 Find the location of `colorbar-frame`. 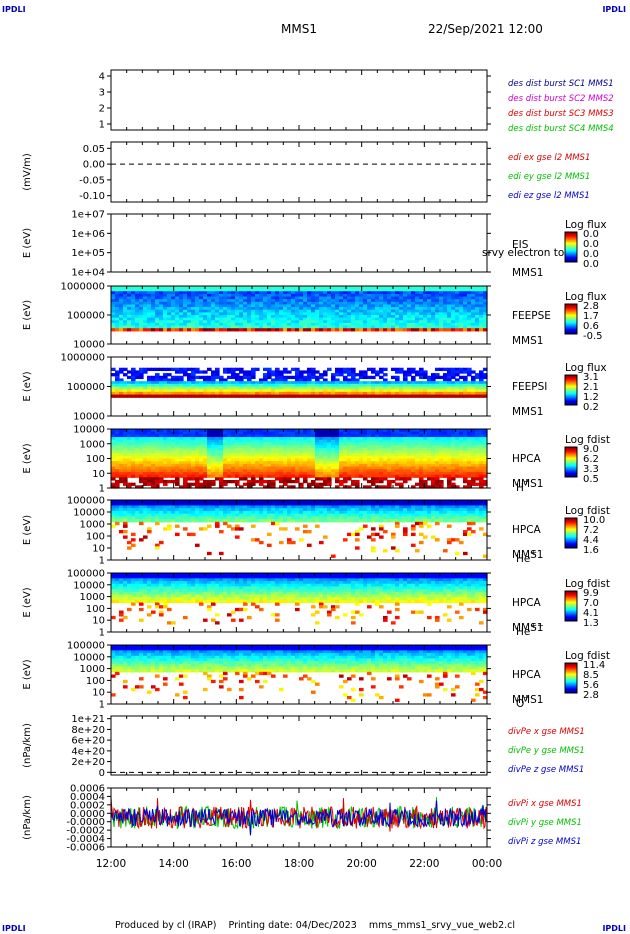

colorbar-frame is located at coordinates (571, 319).